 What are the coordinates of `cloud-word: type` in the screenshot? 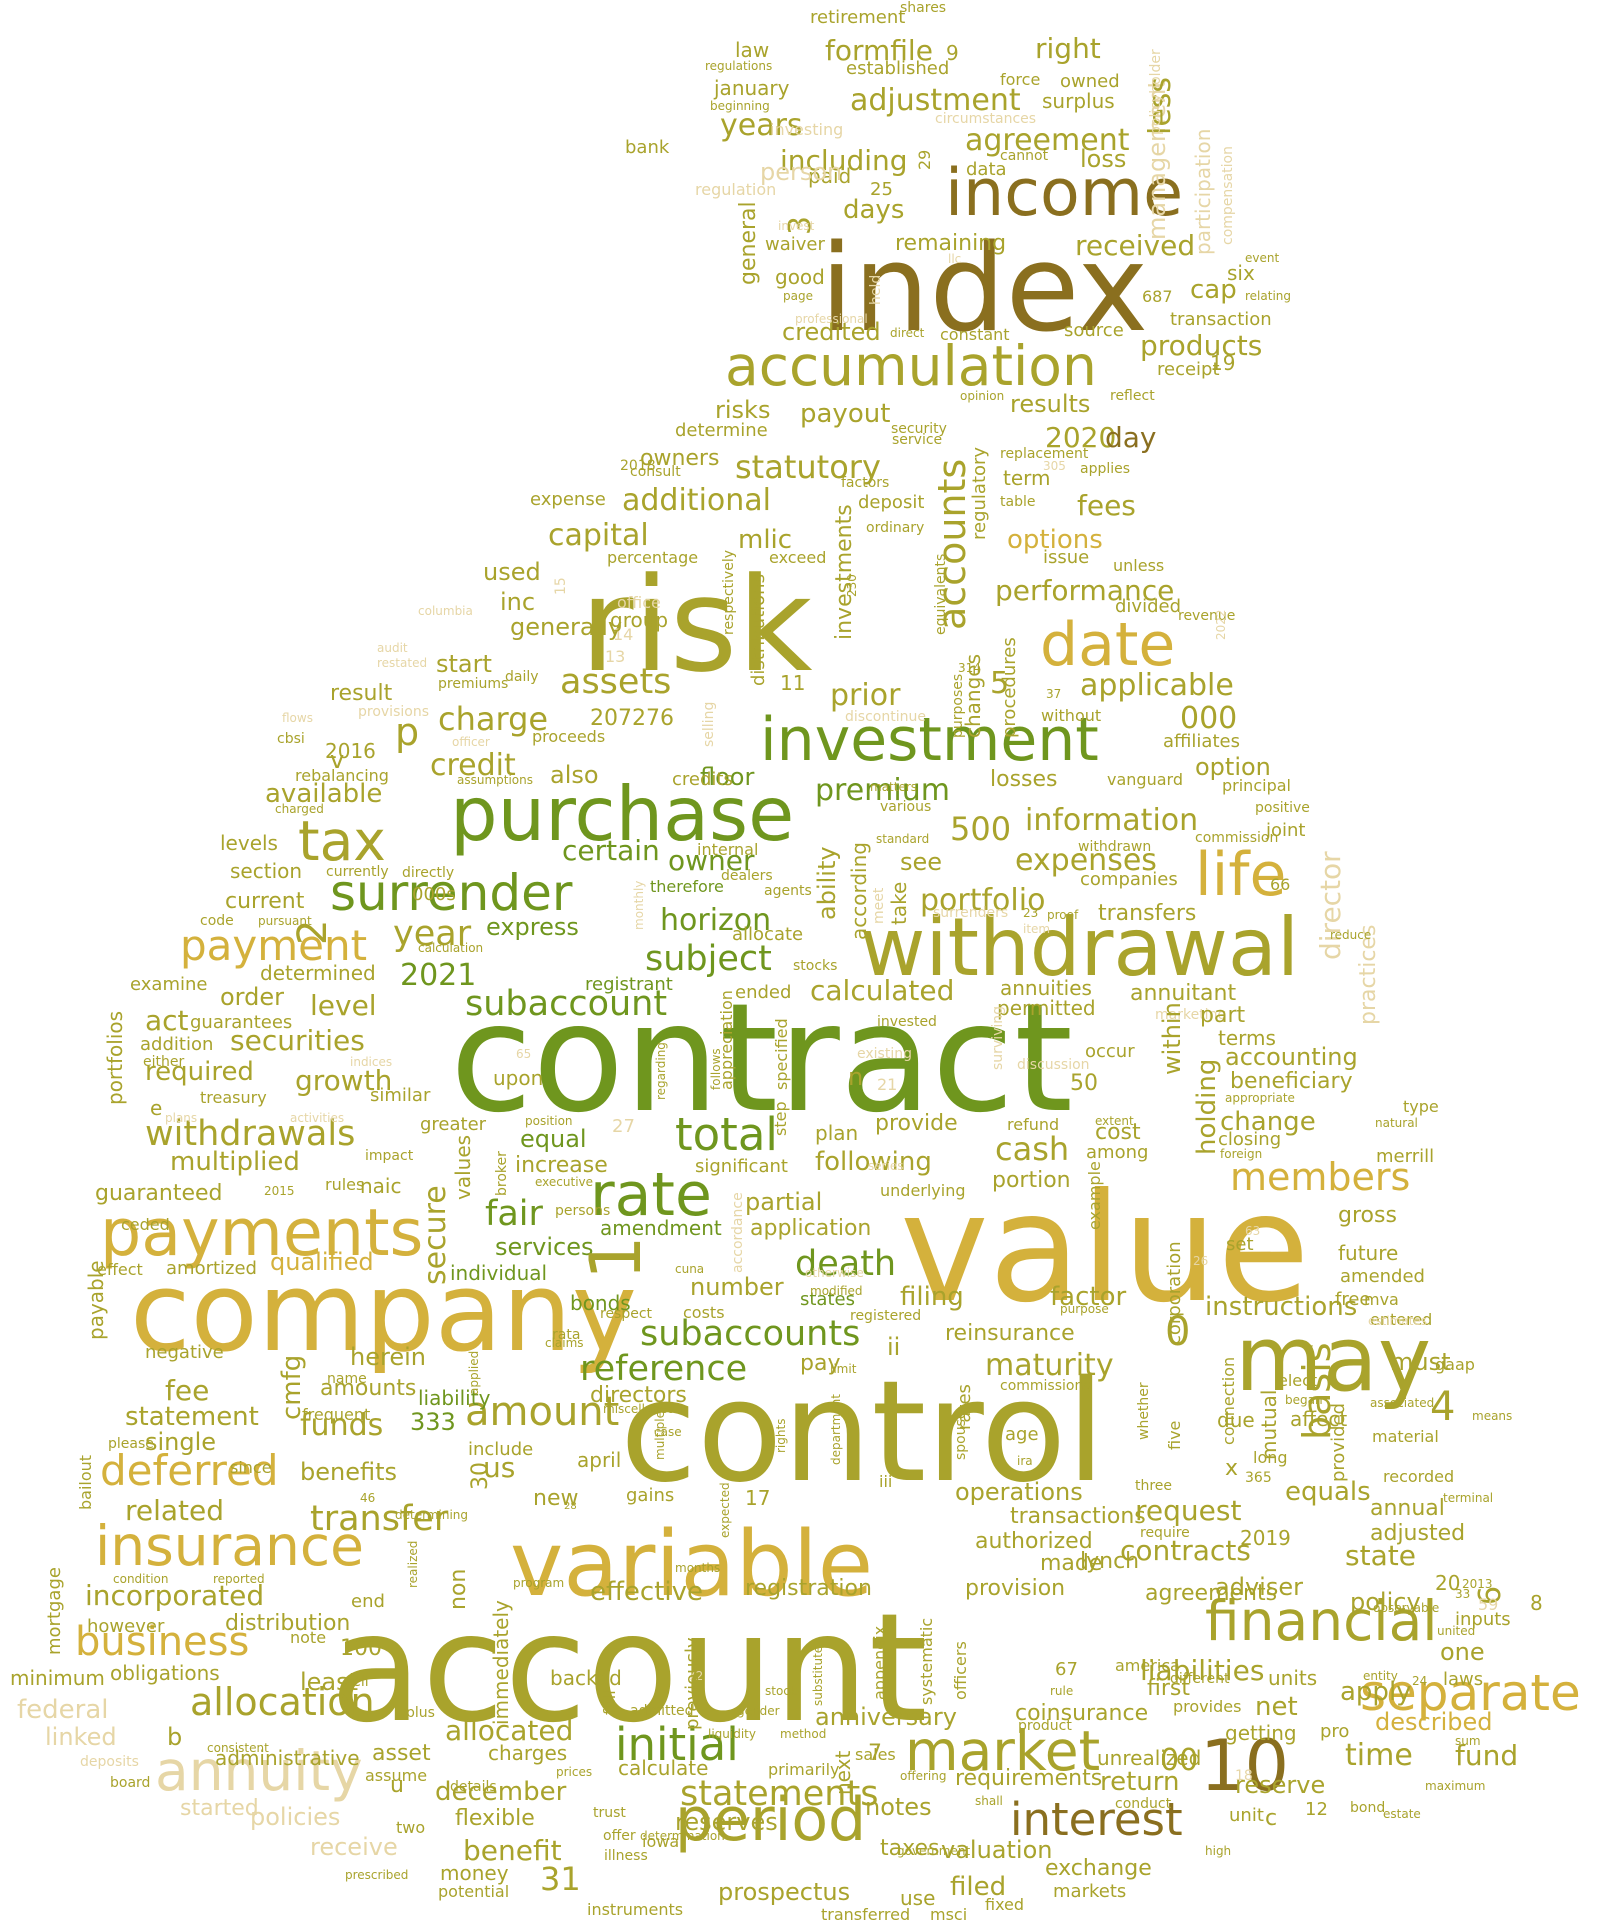 It's located at (1421, 1106).